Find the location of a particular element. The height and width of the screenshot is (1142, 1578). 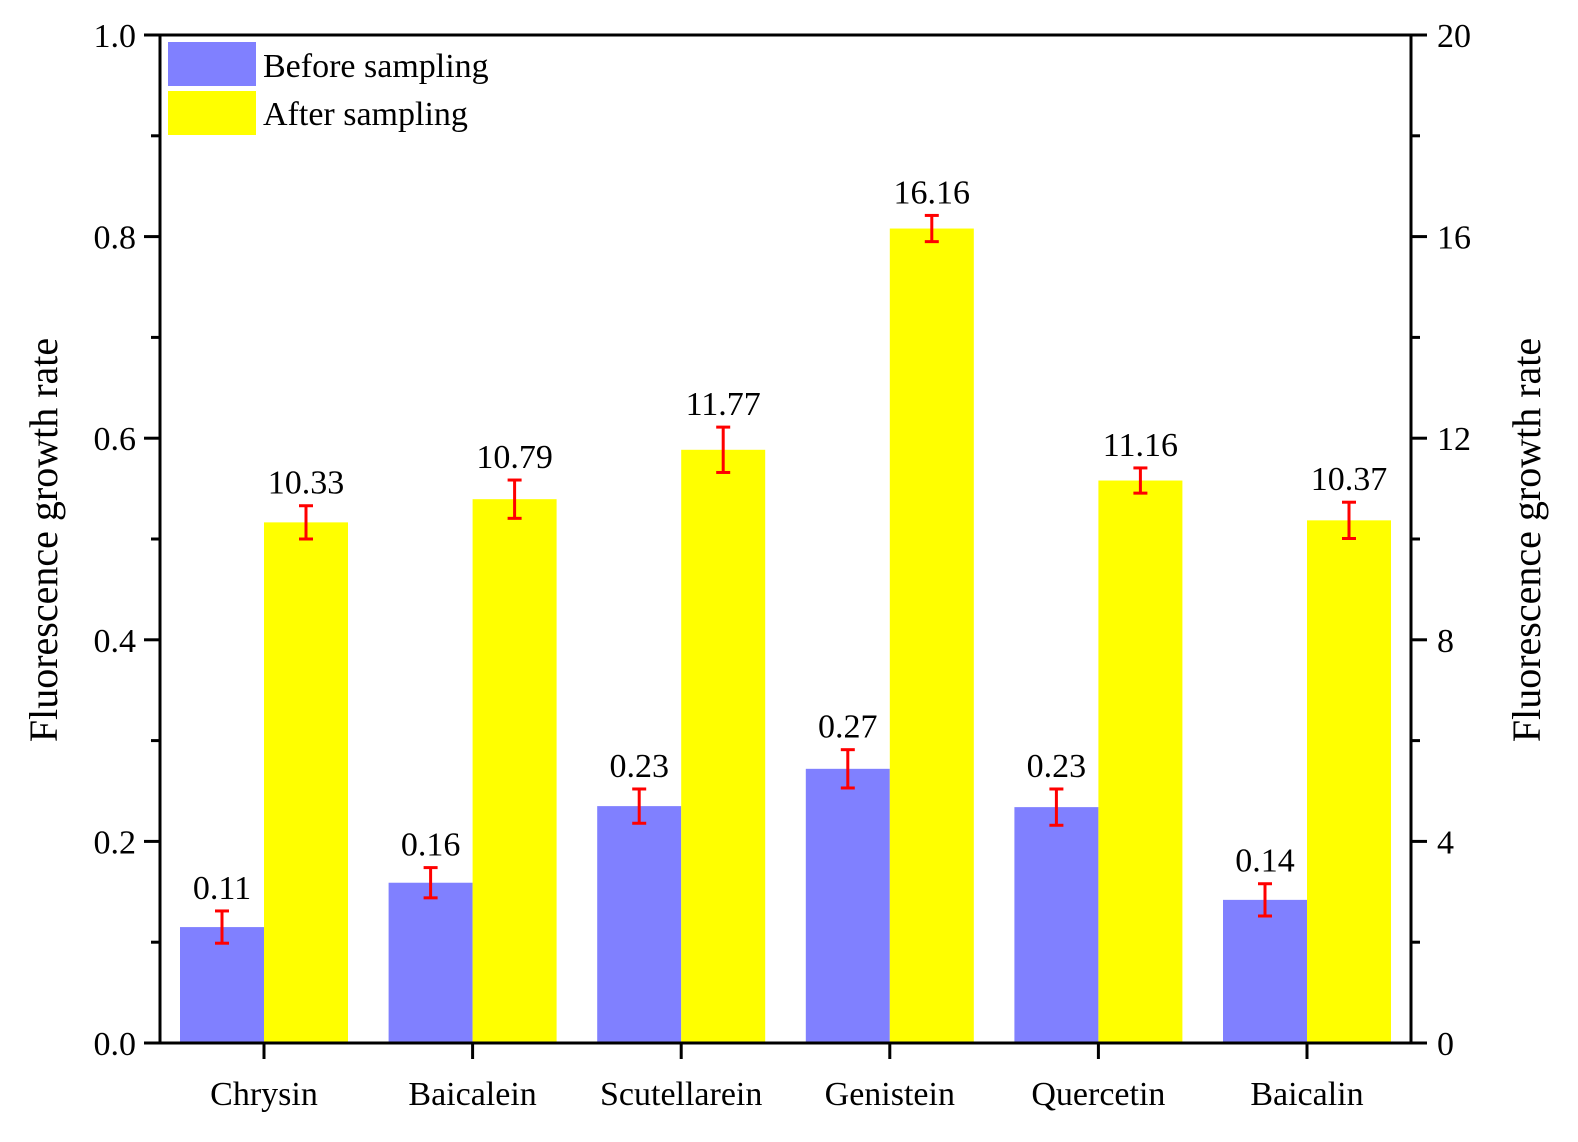

error-bar-scutellarein-after is located at coordinates (723, 449).